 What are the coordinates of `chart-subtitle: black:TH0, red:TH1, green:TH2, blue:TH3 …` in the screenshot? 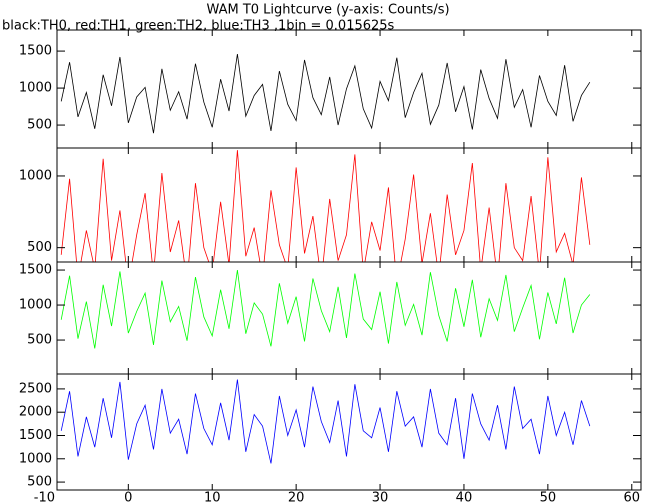 It's located at (198, 26).